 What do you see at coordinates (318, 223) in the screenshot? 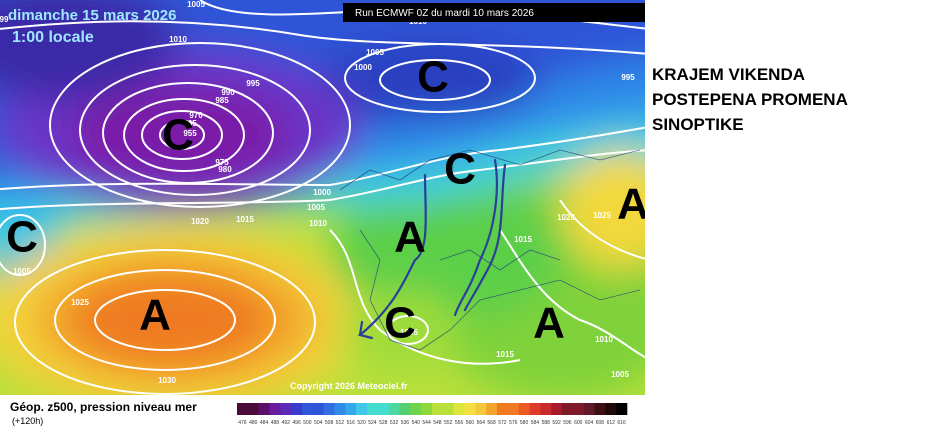
I see `pressure-label: 1010` at bounding box center [318, 223].